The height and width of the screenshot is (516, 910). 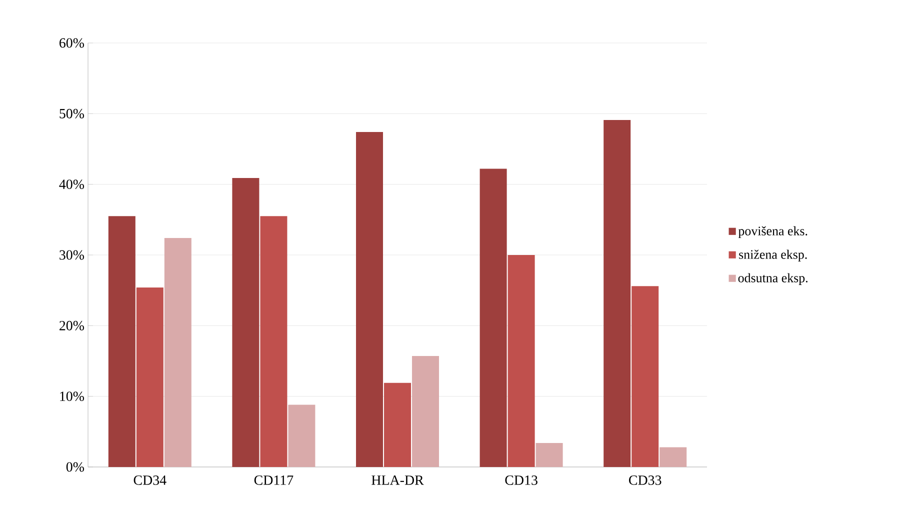 What do you see at coordinates (773, 279) in the screenshot?
I see `legend-label: odsutna eksp.` at bounding box center [773, 279].